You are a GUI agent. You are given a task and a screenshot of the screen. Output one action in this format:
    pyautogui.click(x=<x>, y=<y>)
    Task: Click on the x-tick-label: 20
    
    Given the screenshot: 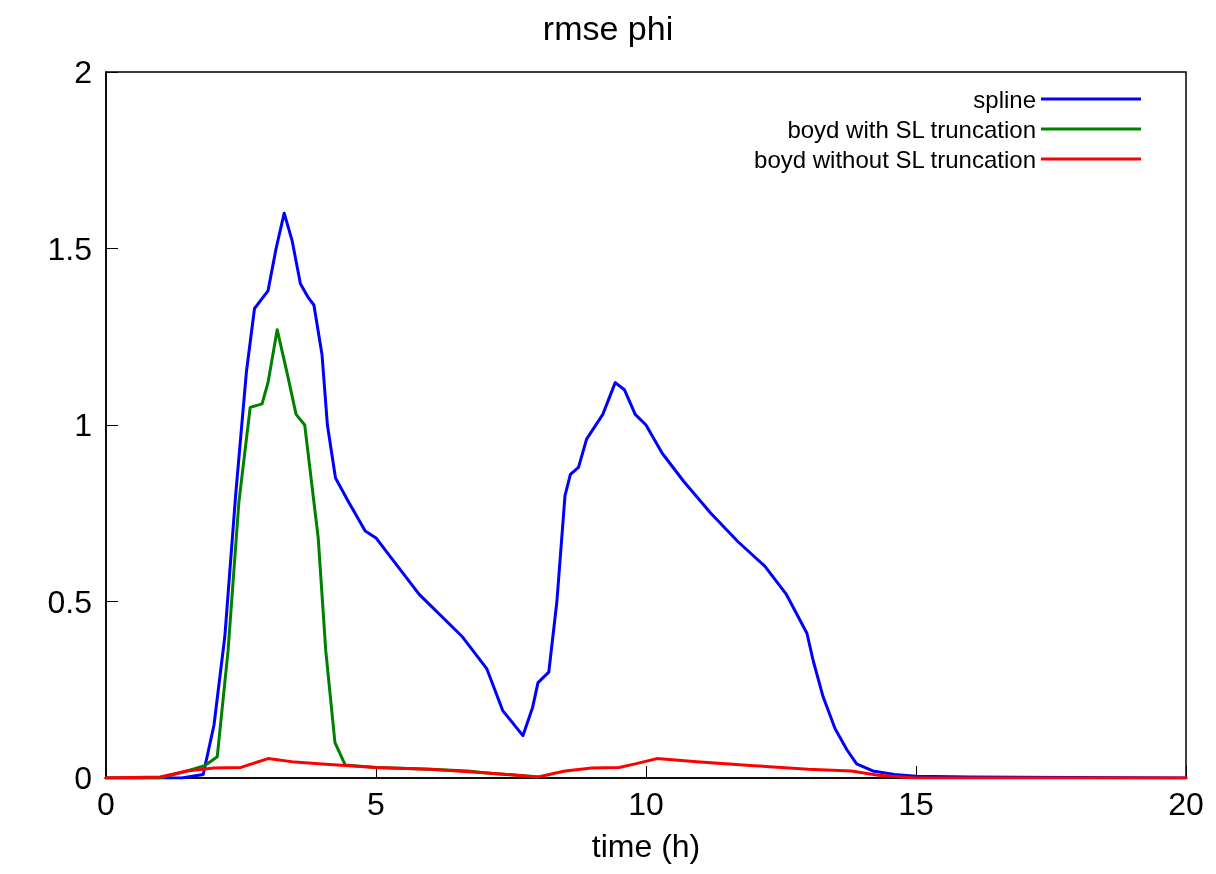 What is the action you would take?
    pyautogui.click(x=1186, y=804)
    